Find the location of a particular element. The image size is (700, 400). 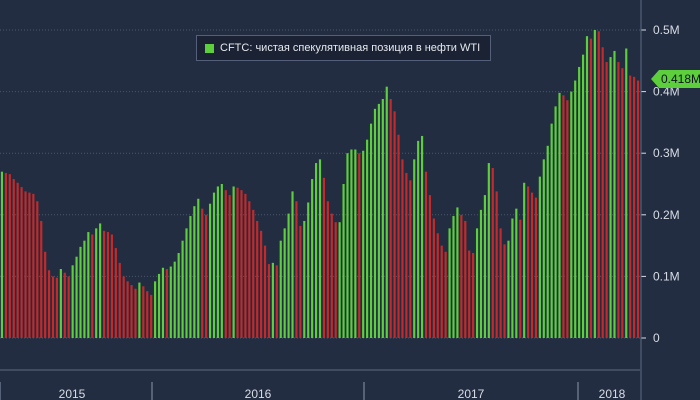

last-value-tag: 0.418M is located at coordinates (675, 79).